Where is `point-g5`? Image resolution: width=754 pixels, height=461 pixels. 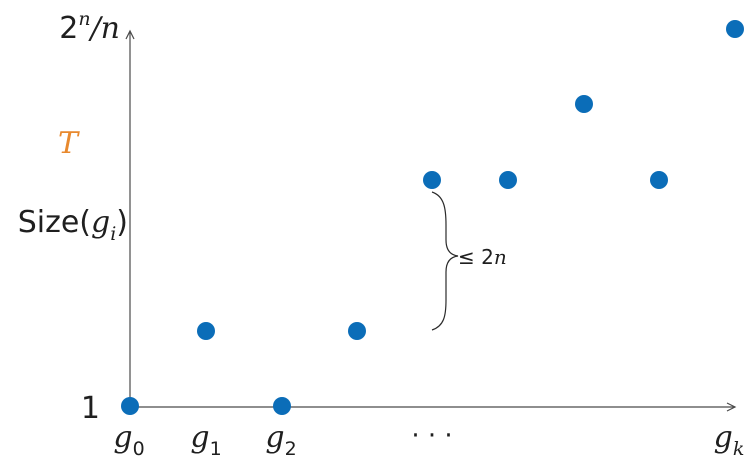 point-g5 is located at coordinates (508, 180).